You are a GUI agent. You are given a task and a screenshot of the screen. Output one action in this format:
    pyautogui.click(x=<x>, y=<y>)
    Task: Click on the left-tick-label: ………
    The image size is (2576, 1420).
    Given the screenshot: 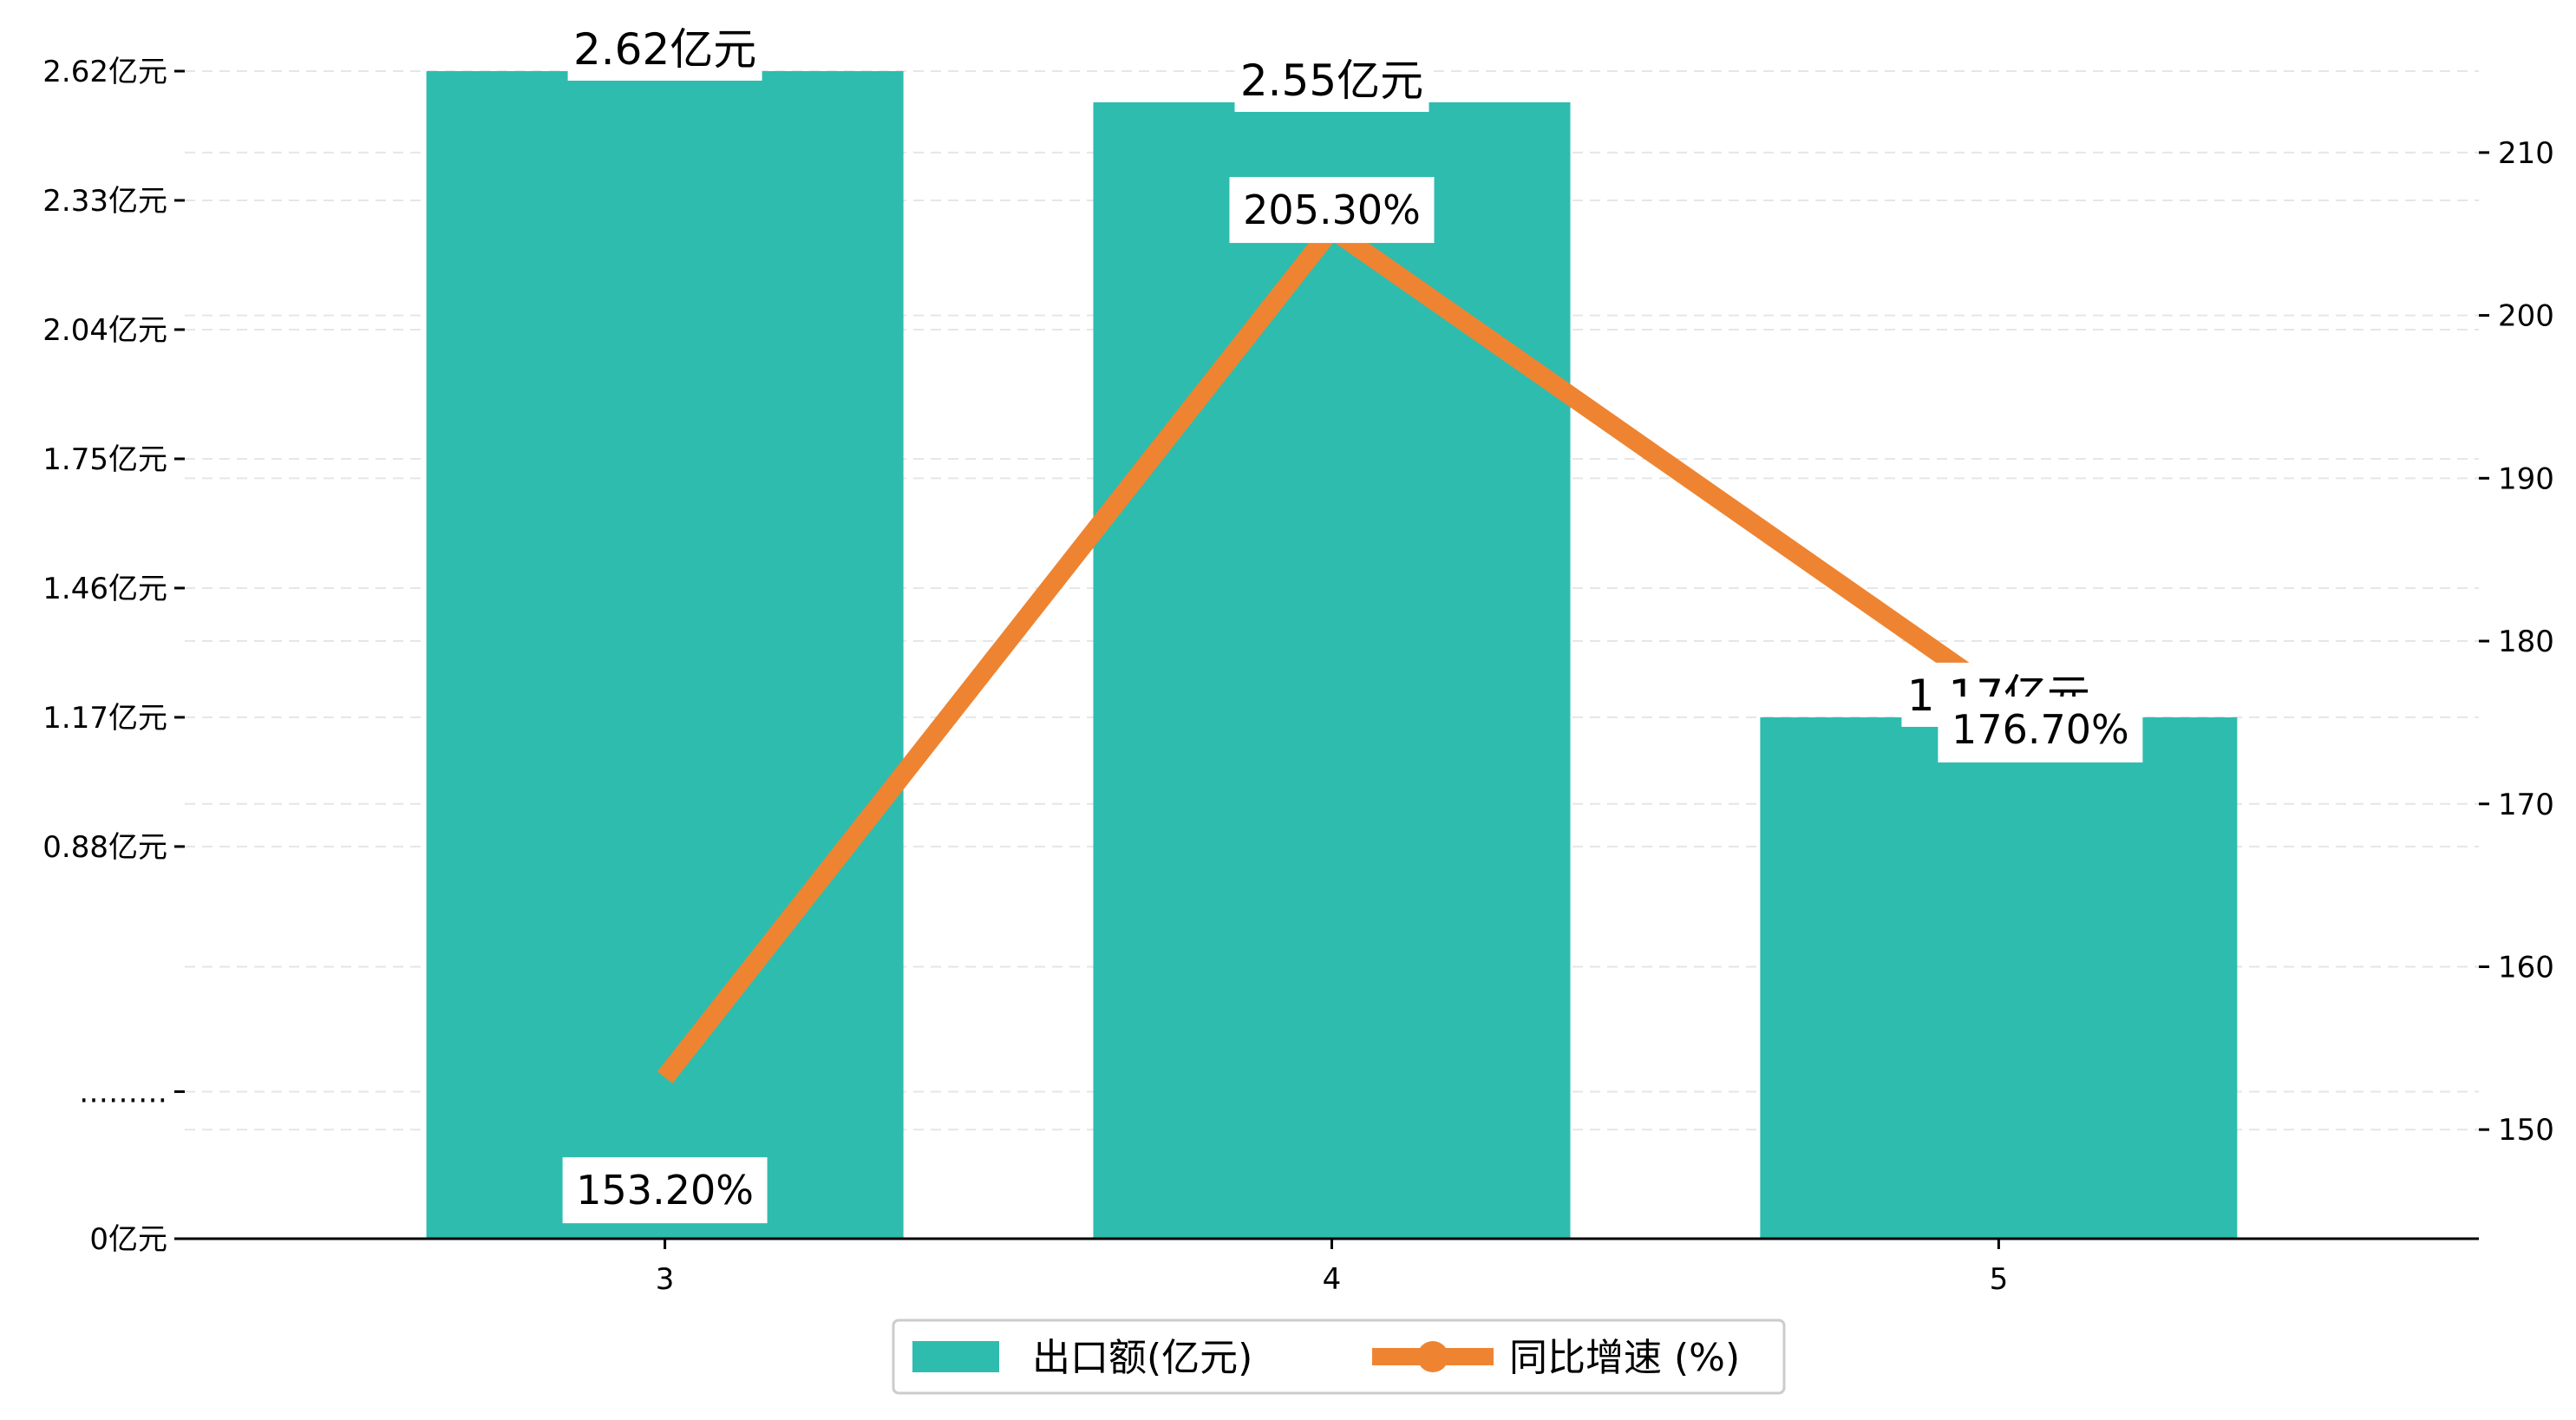 What is the action you would take?
    pyautogui.click(x=123, y=1092)
    